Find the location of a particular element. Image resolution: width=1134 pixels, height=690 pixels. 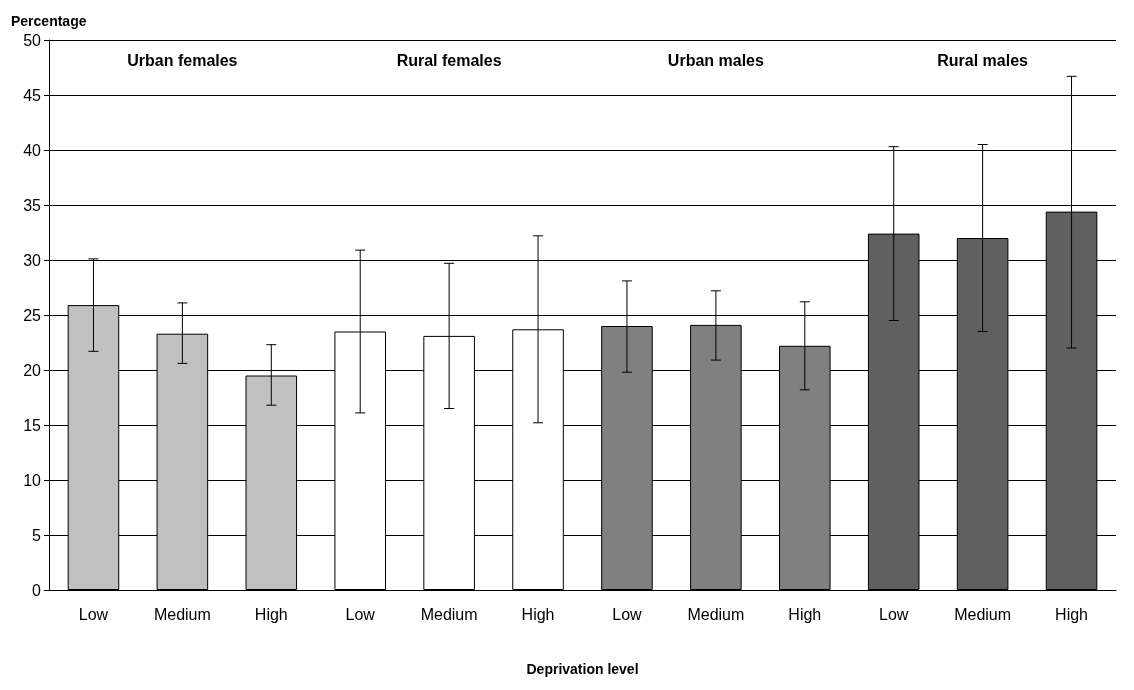

y-tick-label: 25 is located at coordinates (32, 315).